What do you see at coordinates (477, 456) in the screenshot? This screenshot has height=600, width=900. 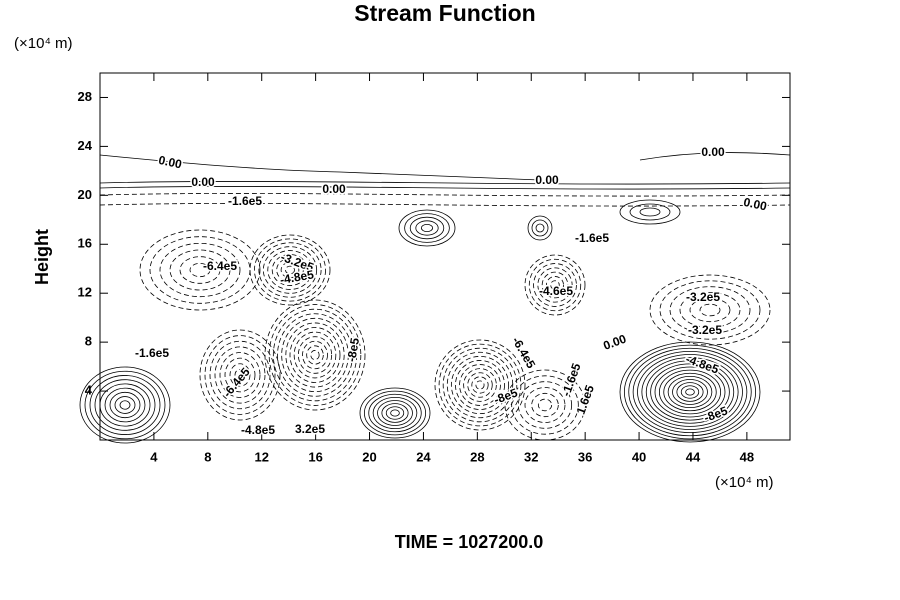 I see `x-tick-label: 28` at bounding box center [477, 456].